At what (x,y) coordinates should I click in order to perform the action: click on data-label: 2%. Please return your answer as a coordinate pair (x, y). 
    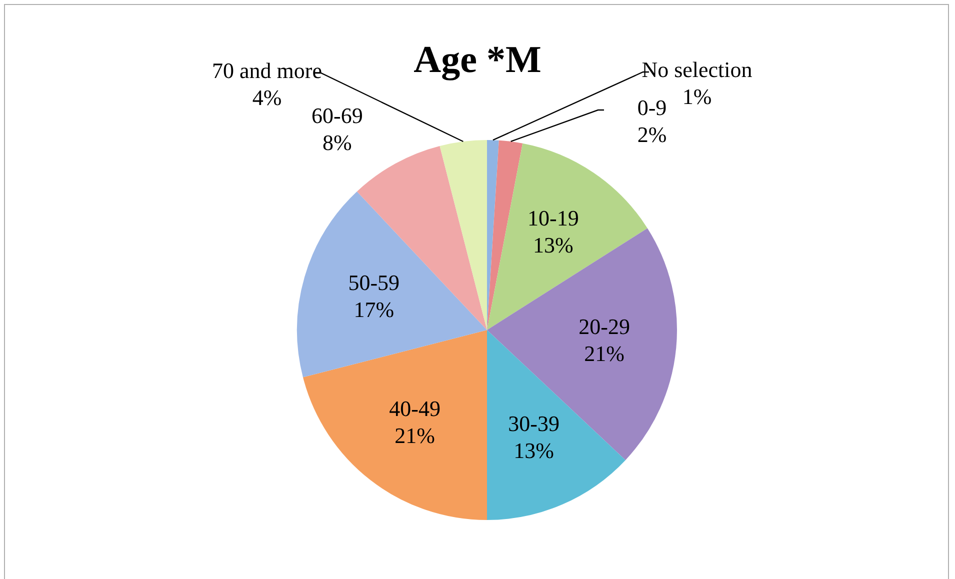
    Looking at the image, I should click on (652, 134).